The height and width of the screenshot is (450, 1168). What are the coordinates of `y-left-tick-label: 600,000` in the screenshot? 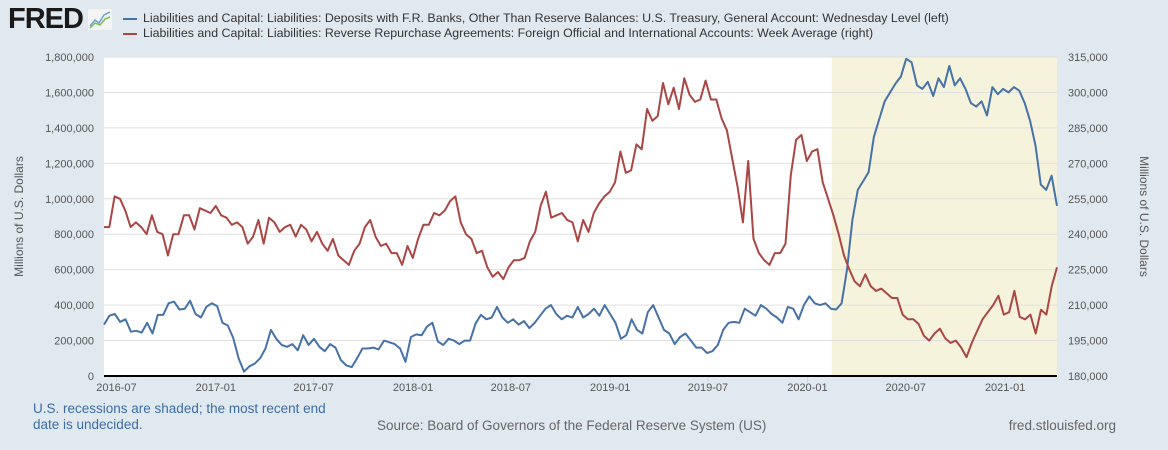 It's located at (74, 271).